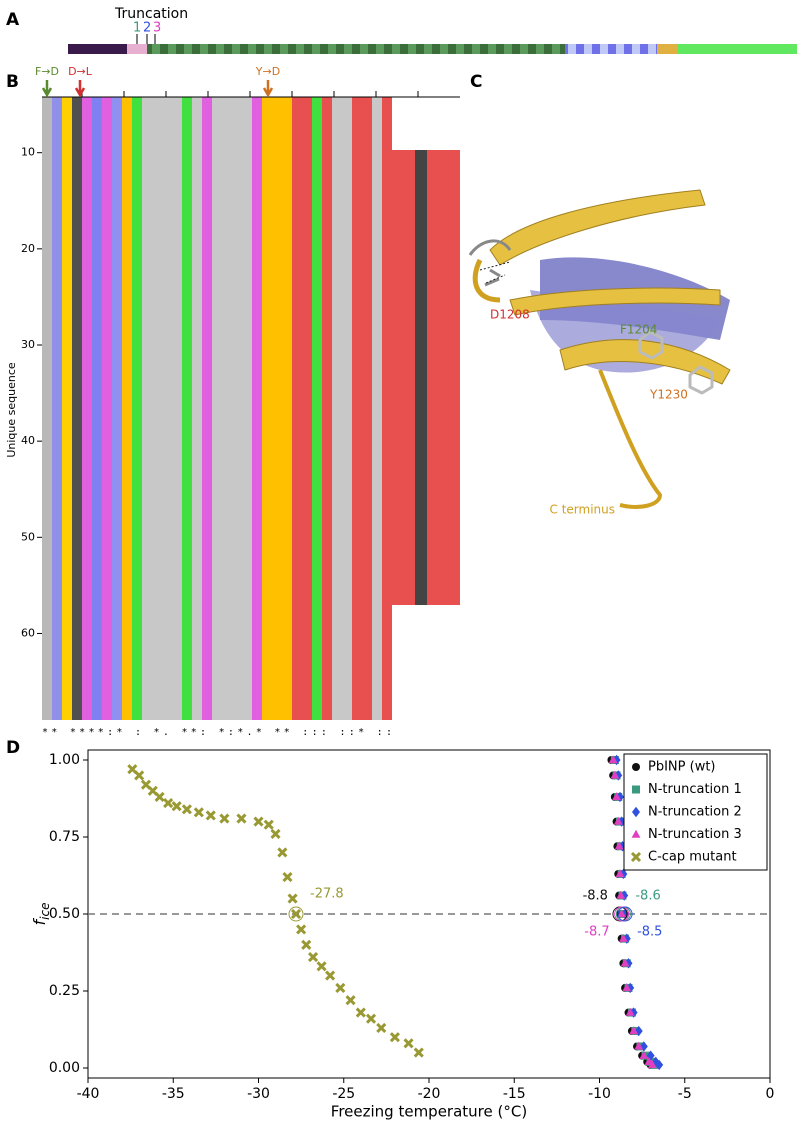 Image resolution: width=800 pixels, height=1129 pixels. I want to click on residue-label: C terminus, so click(583, 510).